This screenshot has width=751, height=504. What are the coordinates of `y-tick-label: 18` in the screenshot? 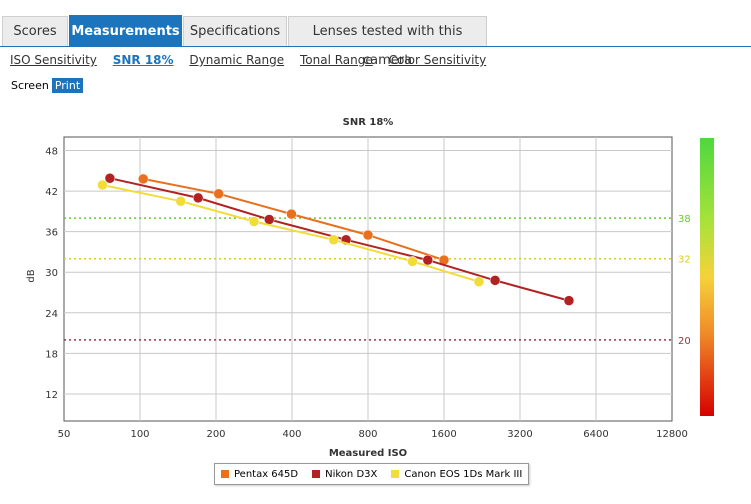 It's located at (51, 354).